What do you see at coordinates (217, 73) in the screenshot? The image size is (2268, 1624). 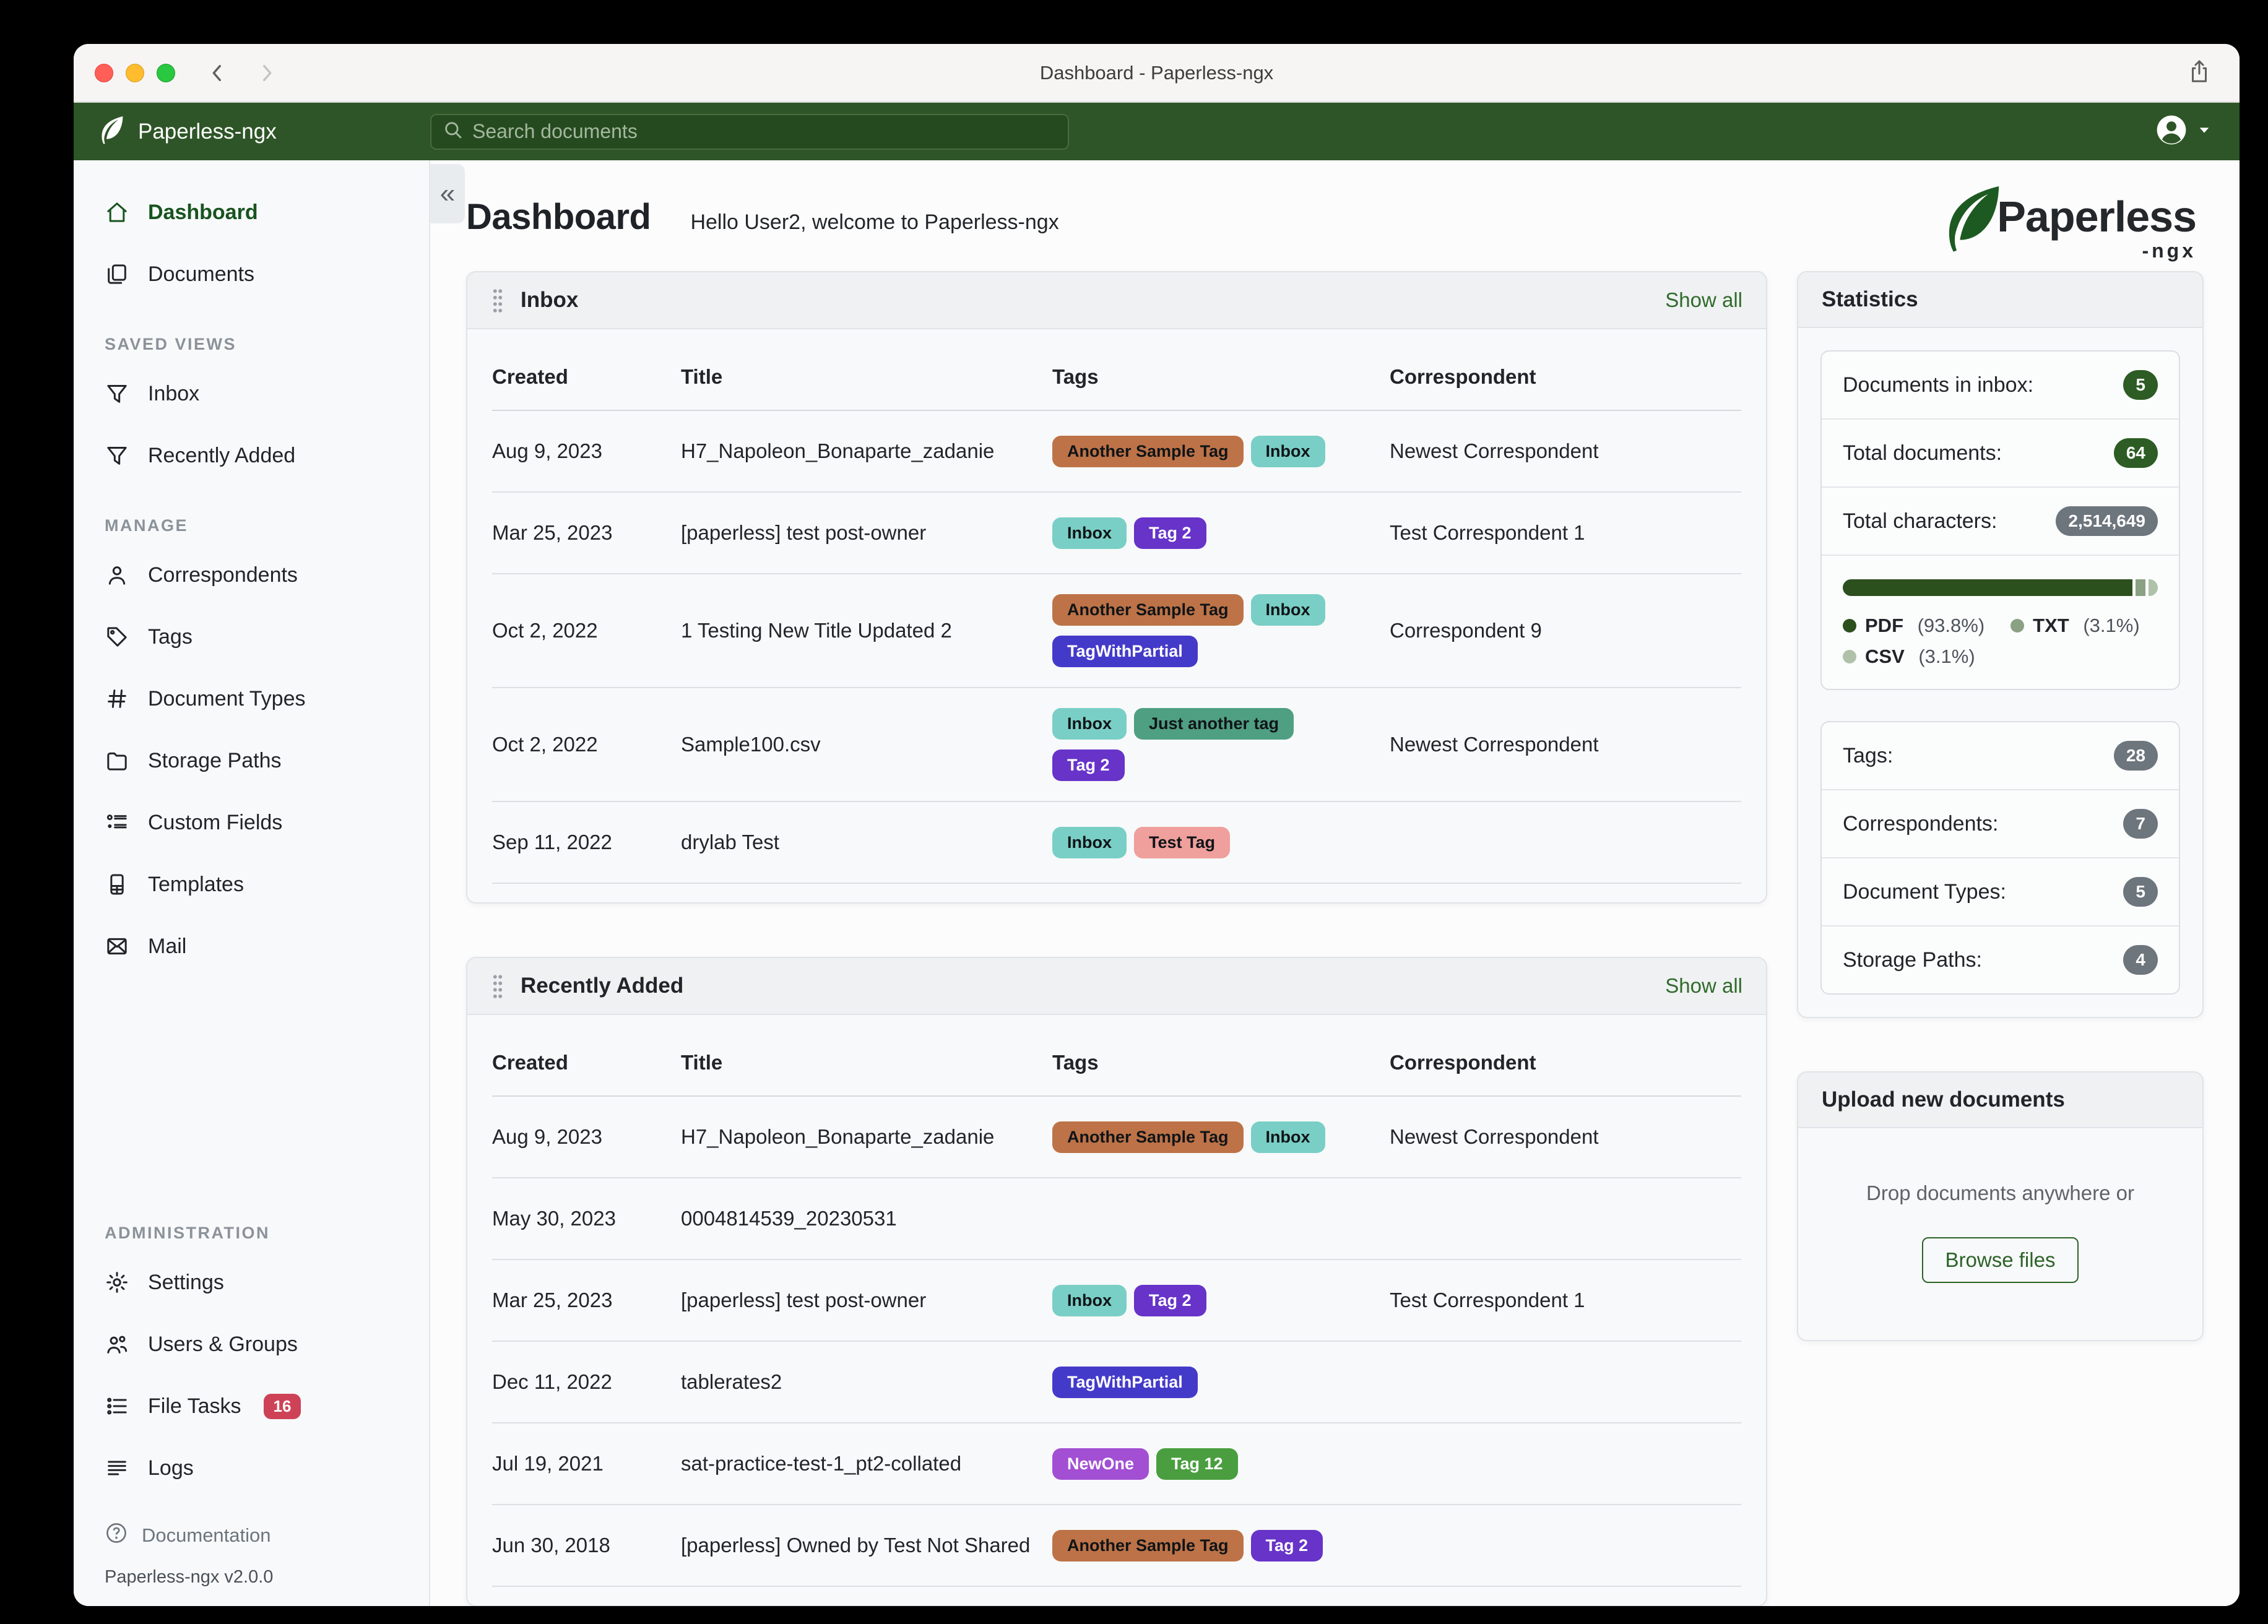 I see `back-icon` at bounding box center [217, 73].